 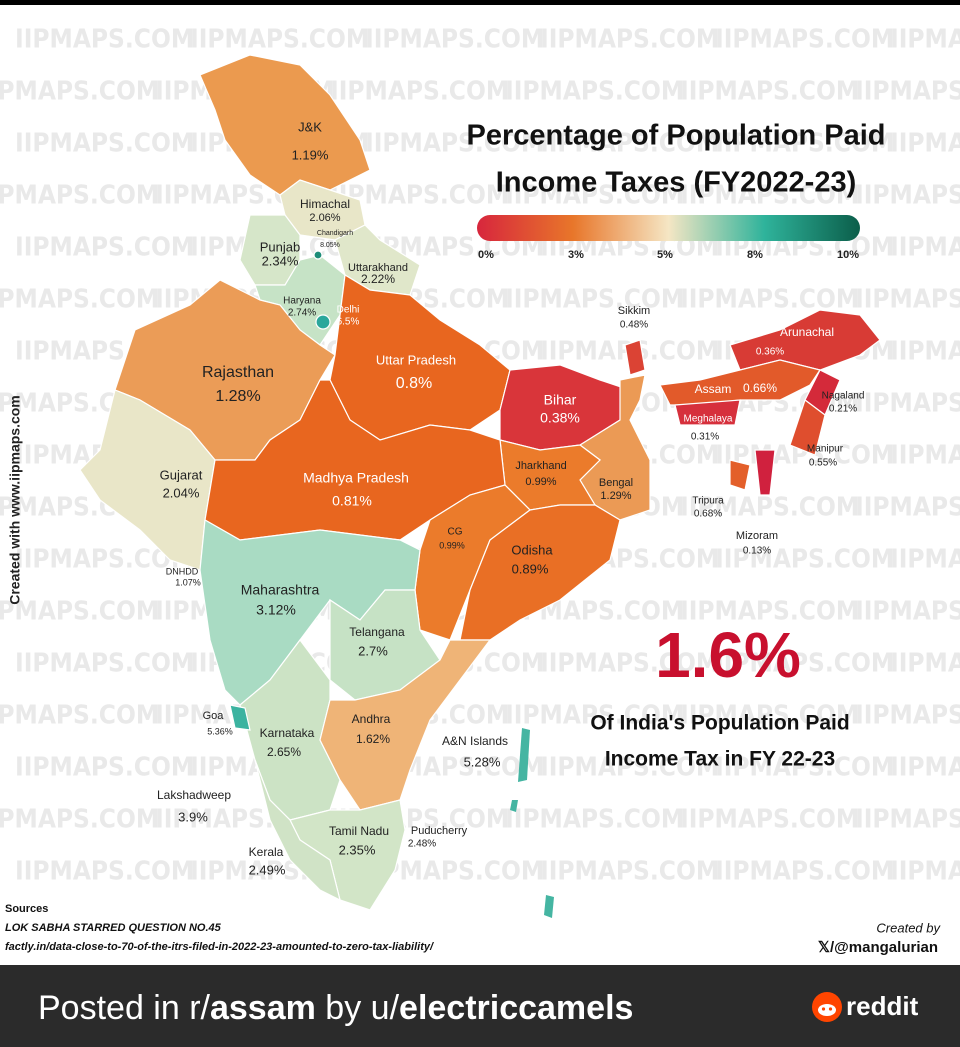 I want to click on svg-text: 2.22%, so click(x=378, y=279).